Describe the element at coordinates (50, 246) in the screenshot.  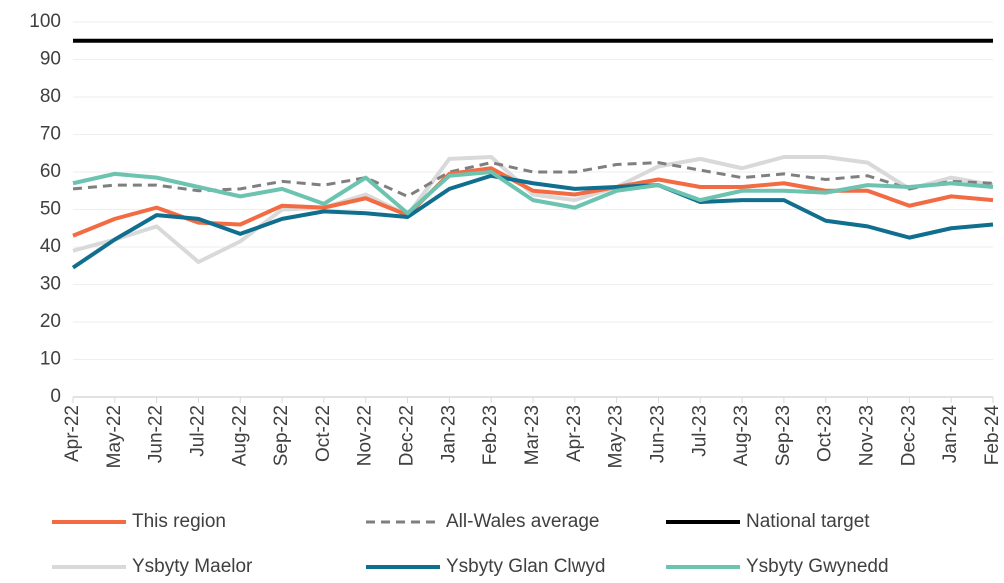
I see `y-tick-label: 40` at that location.